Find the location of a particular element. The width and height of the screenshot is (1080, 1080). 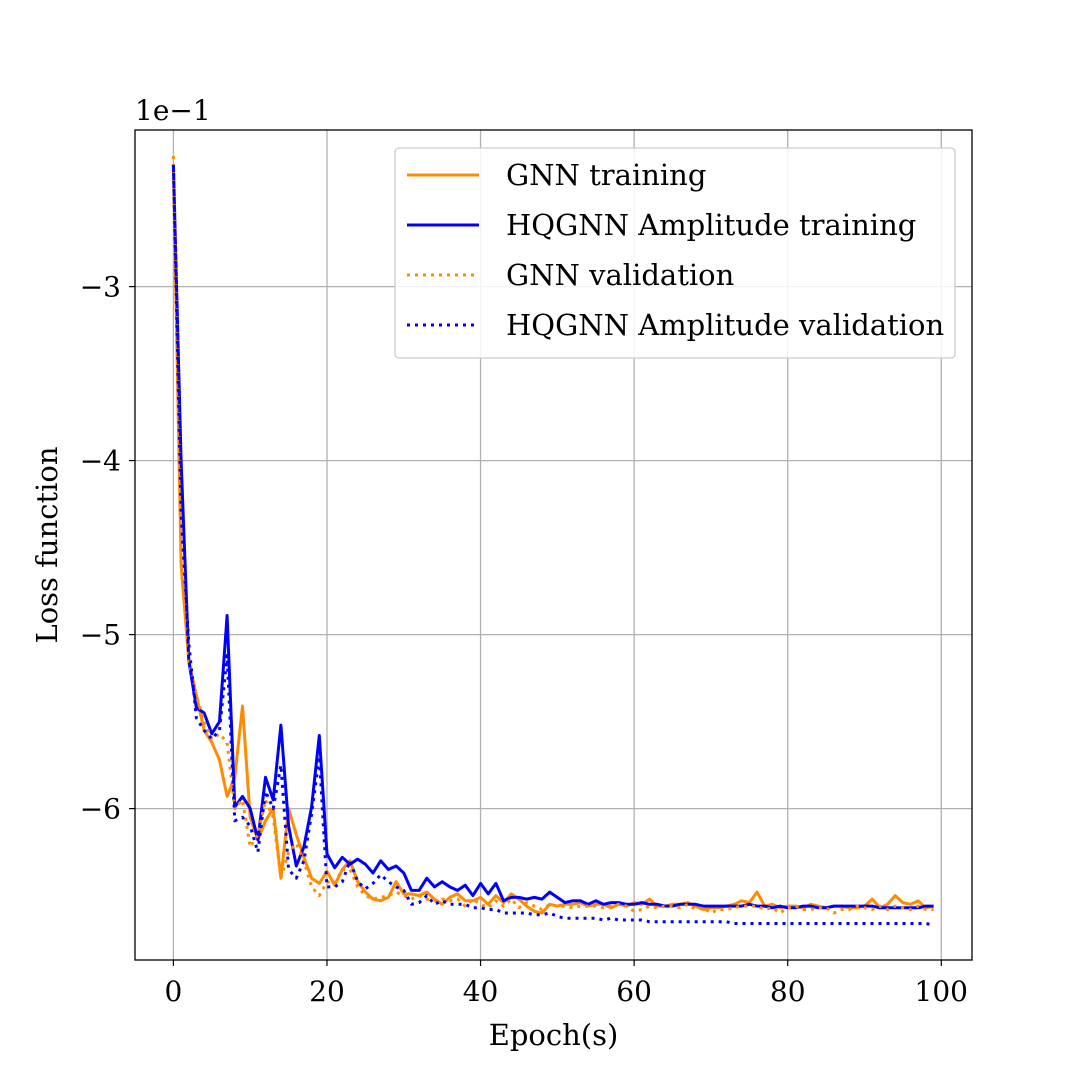

legend-label: GNN validation is located at coordinates (620, 275).